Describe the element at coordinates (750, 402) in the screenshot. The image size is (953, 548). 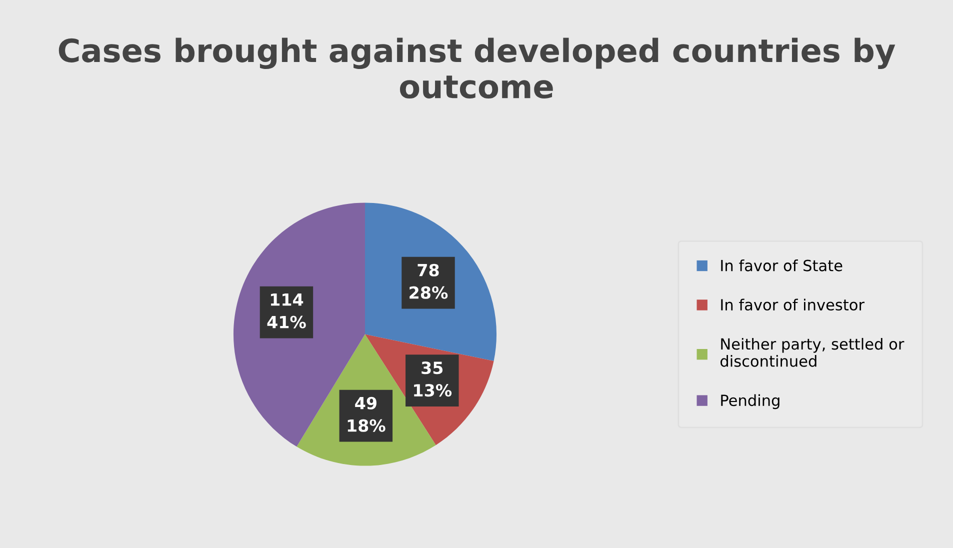
I see `legend-label: Pending` at that location.